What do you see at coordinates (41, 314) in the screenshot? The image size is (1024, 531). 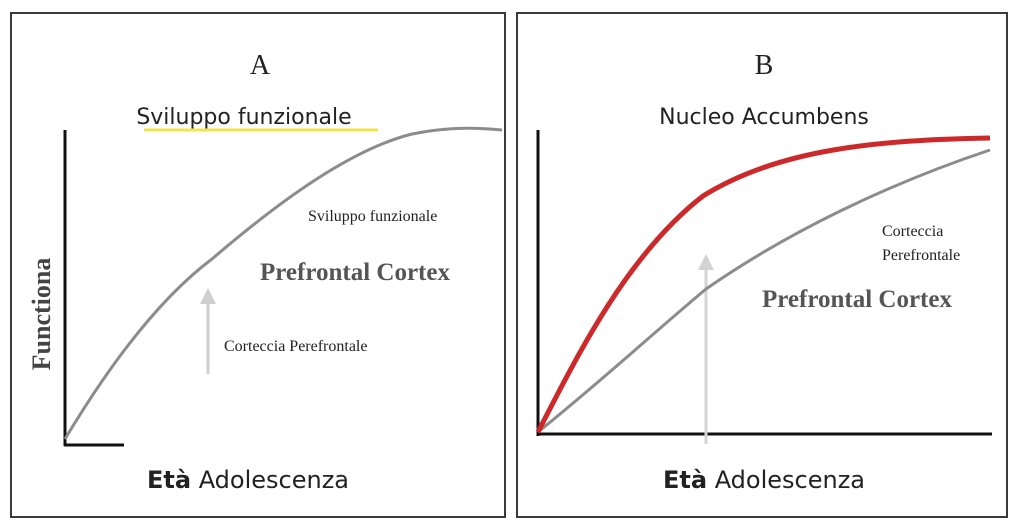 I see `panel-a-y-axis-label: Functiona` at bounding box center [41, 314].